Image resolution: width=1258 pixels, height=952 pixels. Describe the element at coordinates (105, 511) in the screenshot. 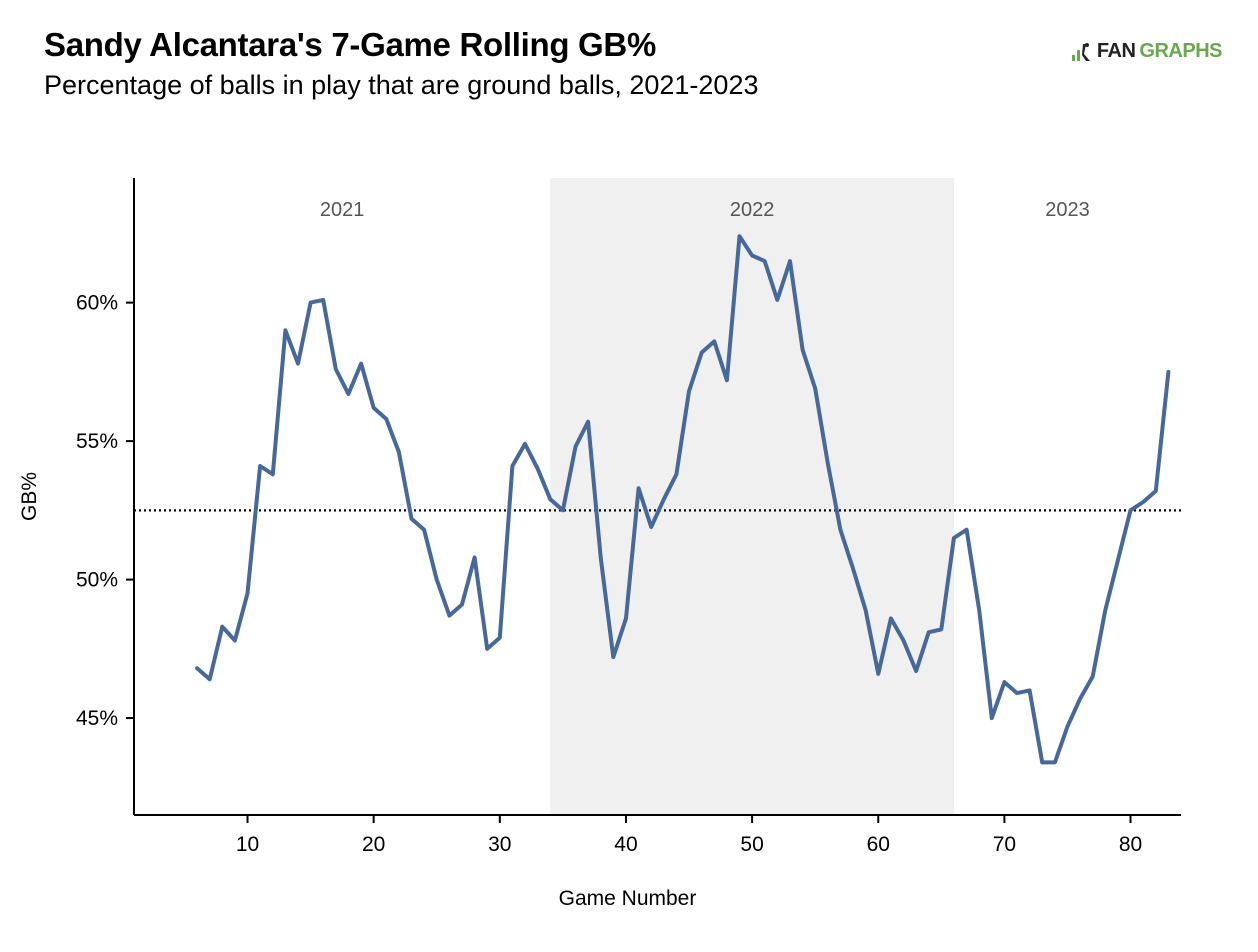

I see `y-ticks-layer: 45% 50% 55% 60%` at that location.